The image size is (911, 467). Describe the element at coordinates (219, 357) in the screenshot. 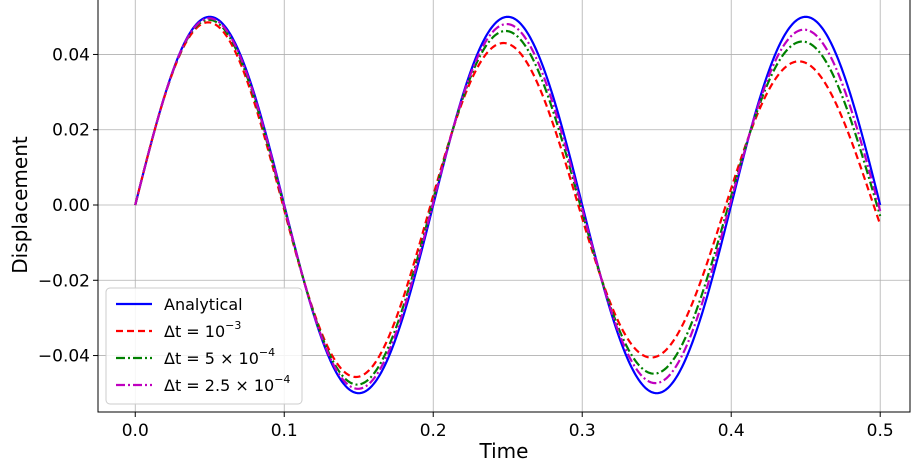

I see `legend-label: Δt = 5 × 10−4` at that location.